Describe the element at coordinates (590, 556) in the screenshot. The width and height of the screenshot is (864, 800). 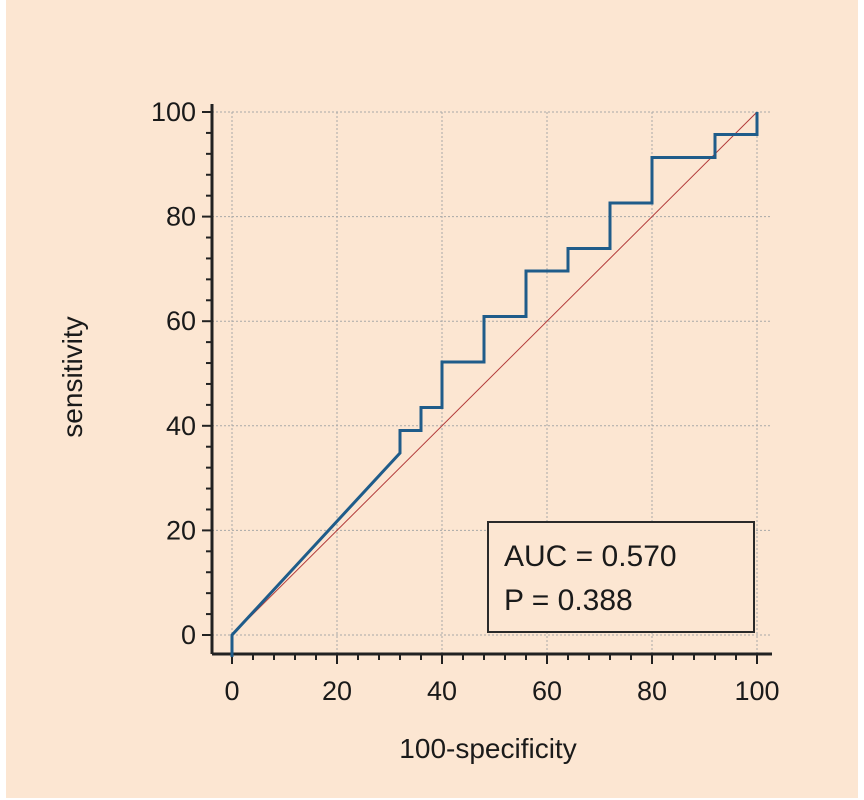
I see `auc-label: AUC = 0.570` at that location.